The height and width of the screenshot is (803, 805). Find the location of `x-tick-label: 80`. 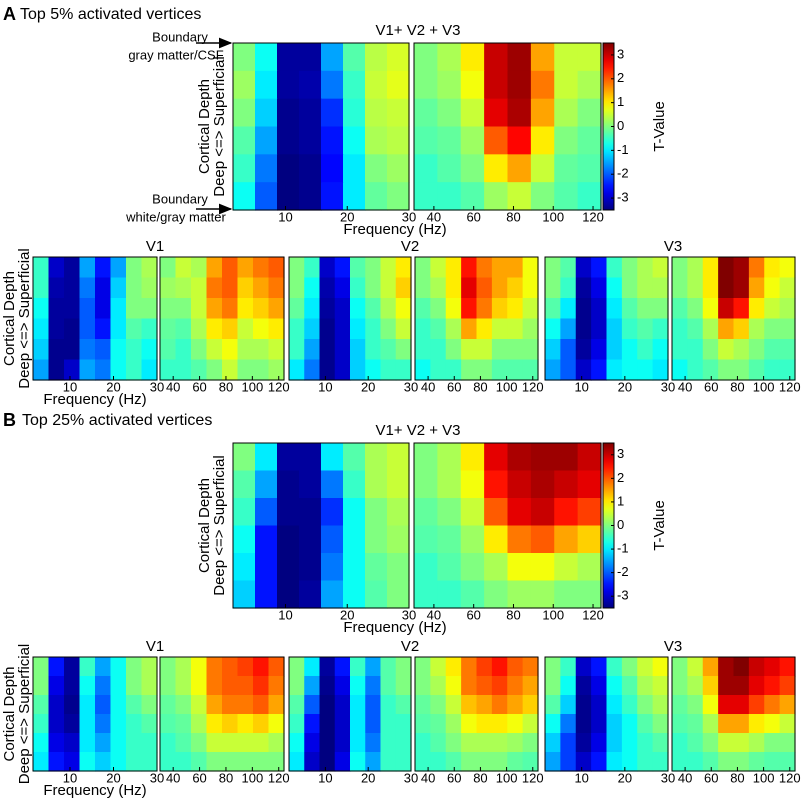

x-tick-label: 80 is located at coordinates (480, 386).